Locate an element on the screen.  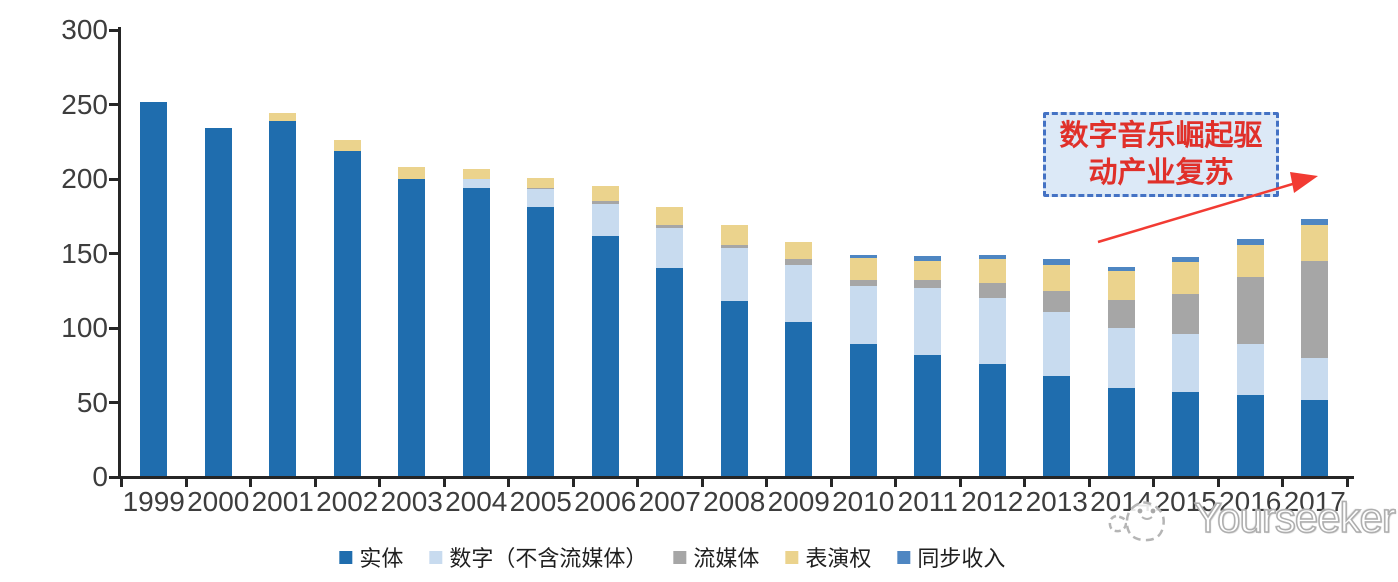
x-axis-label: 2009 is located at coordinates (798, 501).